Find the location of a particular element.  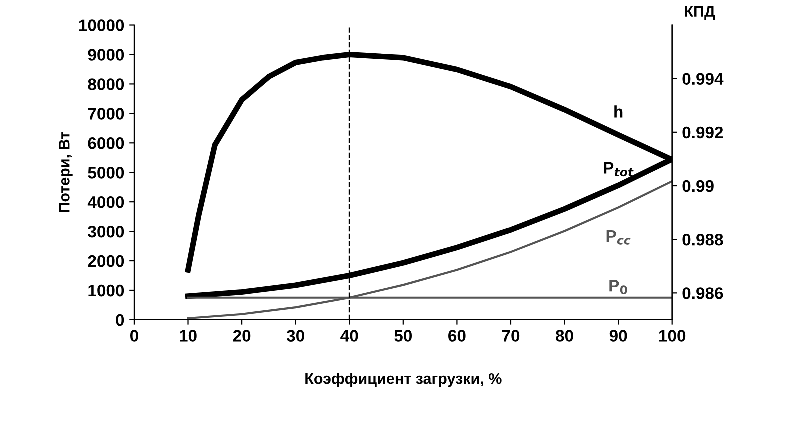

y-tick-label: 4000 is located at coordinates (106, 202).